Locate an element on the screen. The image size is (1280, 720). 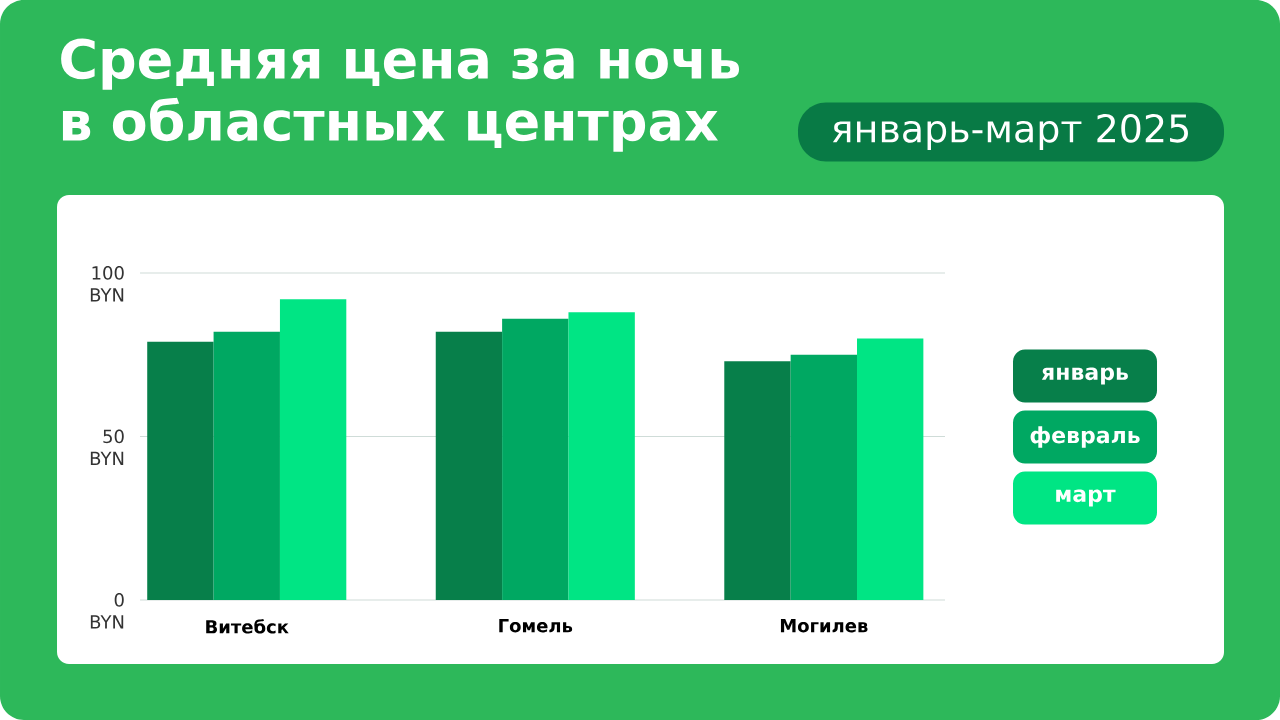
text: январь is located at coordinates (1084, 376).